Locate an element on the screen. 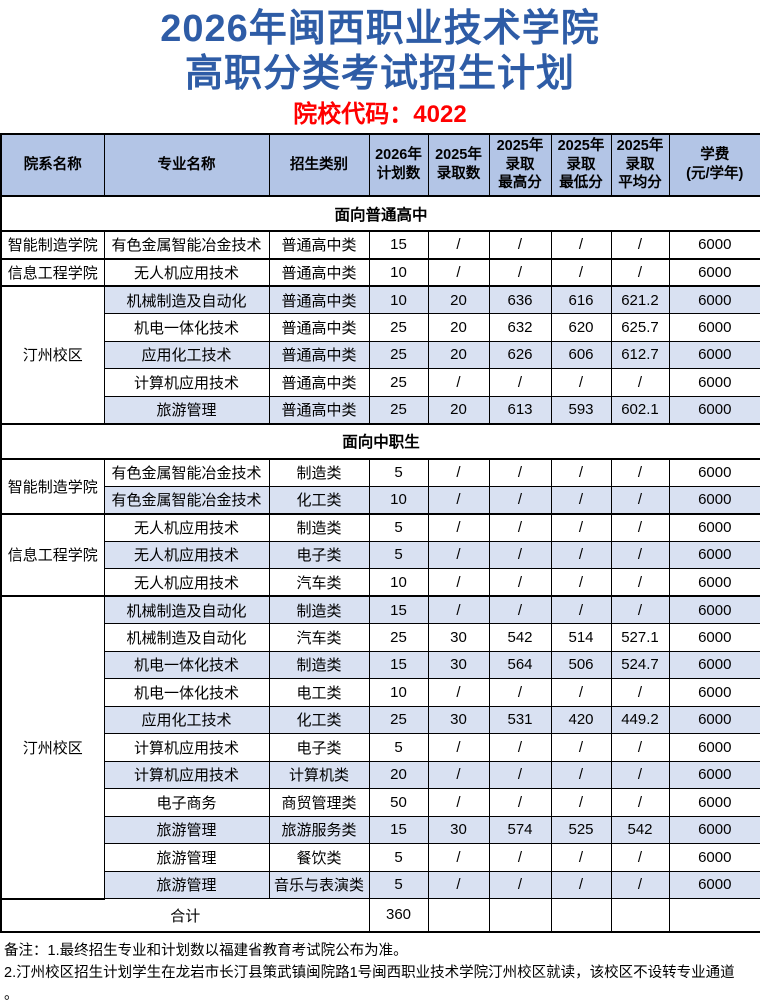 Image resolution: width=760 pixels, height=1006 pixels. table-row: 电子商务 商贸管理类 50// //6000 is located at coordinates (380, 802).